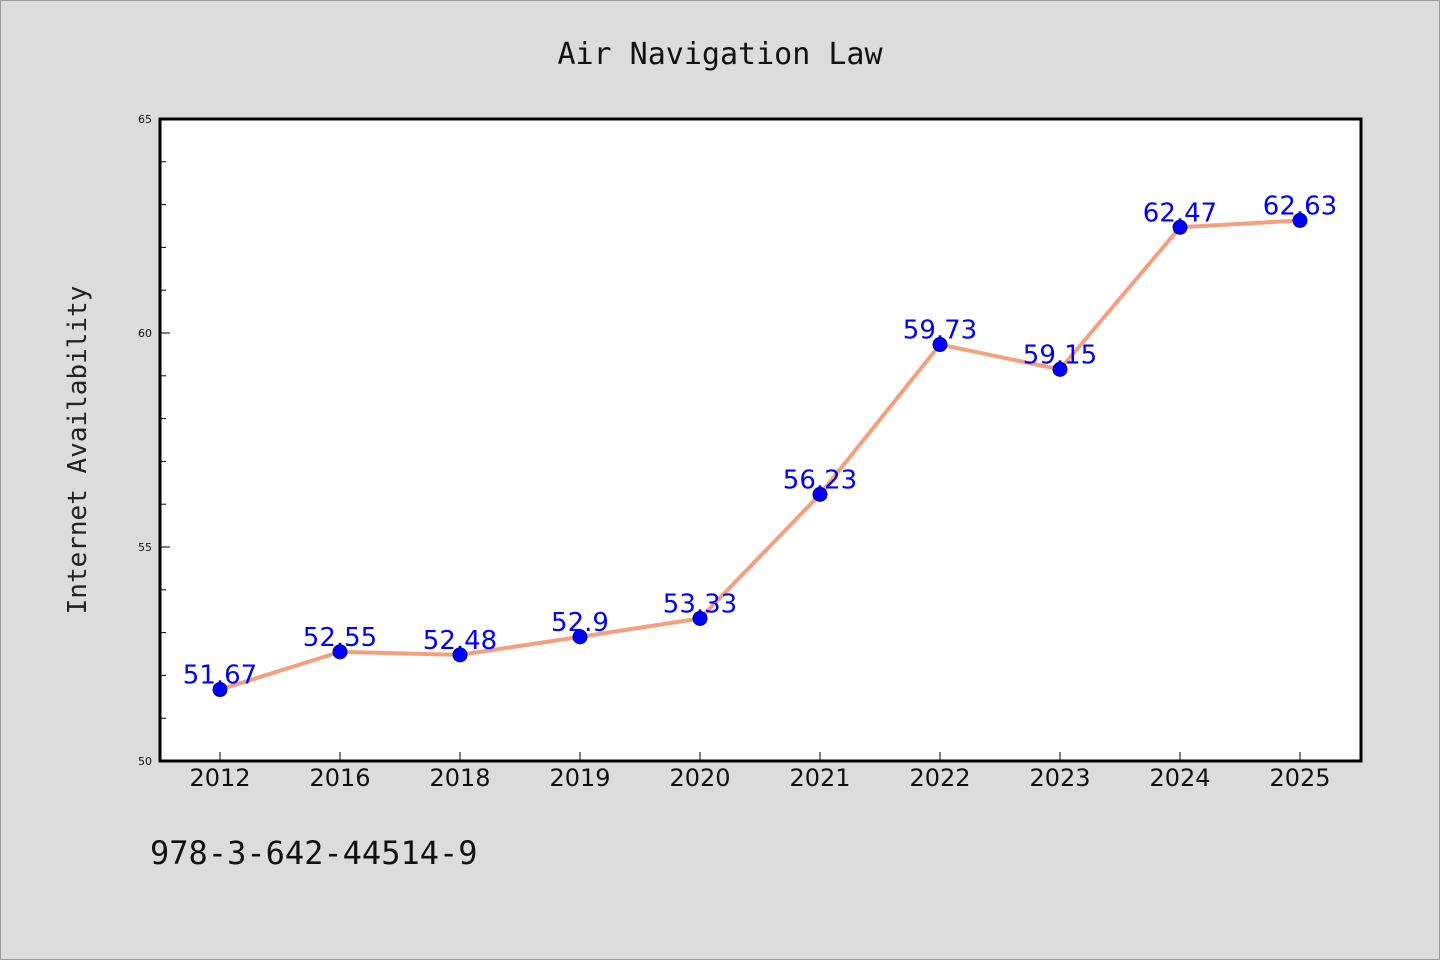 This screenshot has width=1440, height=960. I want to click on y-tick-label: 65, so click(145, 119).